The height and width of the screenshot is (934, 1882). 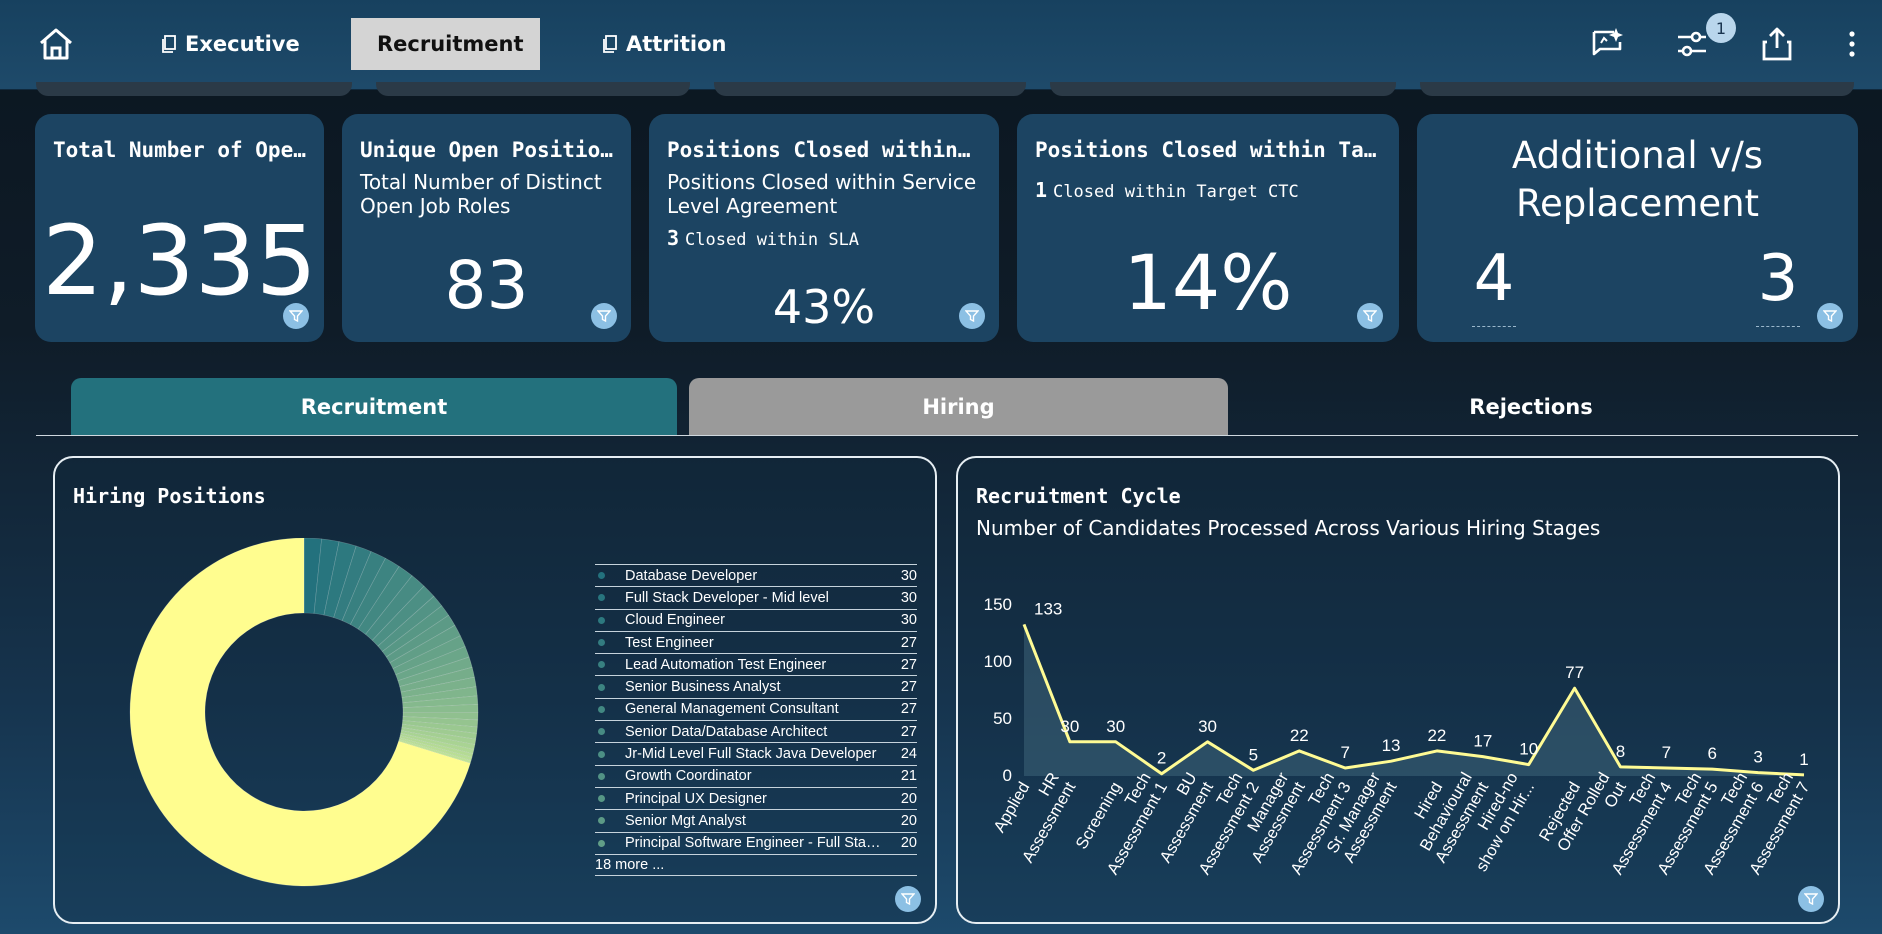 I want to click on legend-item: Jr-Mid Level Full Stack Java Developer 24, so click(x=756, y=753).